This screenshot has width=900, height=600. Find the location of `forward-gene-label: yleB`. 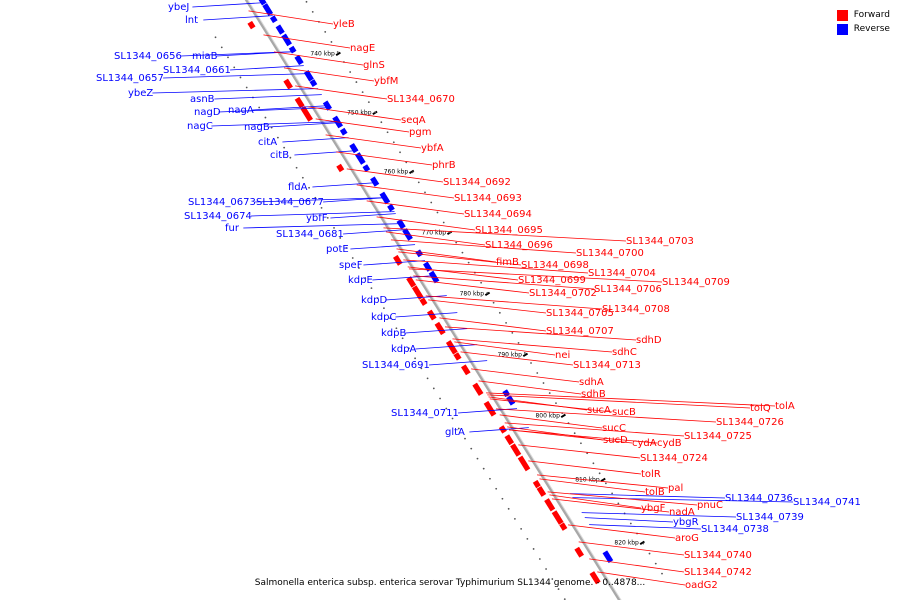

forward-gene-label: yleB is located at coordinates (344, 24).